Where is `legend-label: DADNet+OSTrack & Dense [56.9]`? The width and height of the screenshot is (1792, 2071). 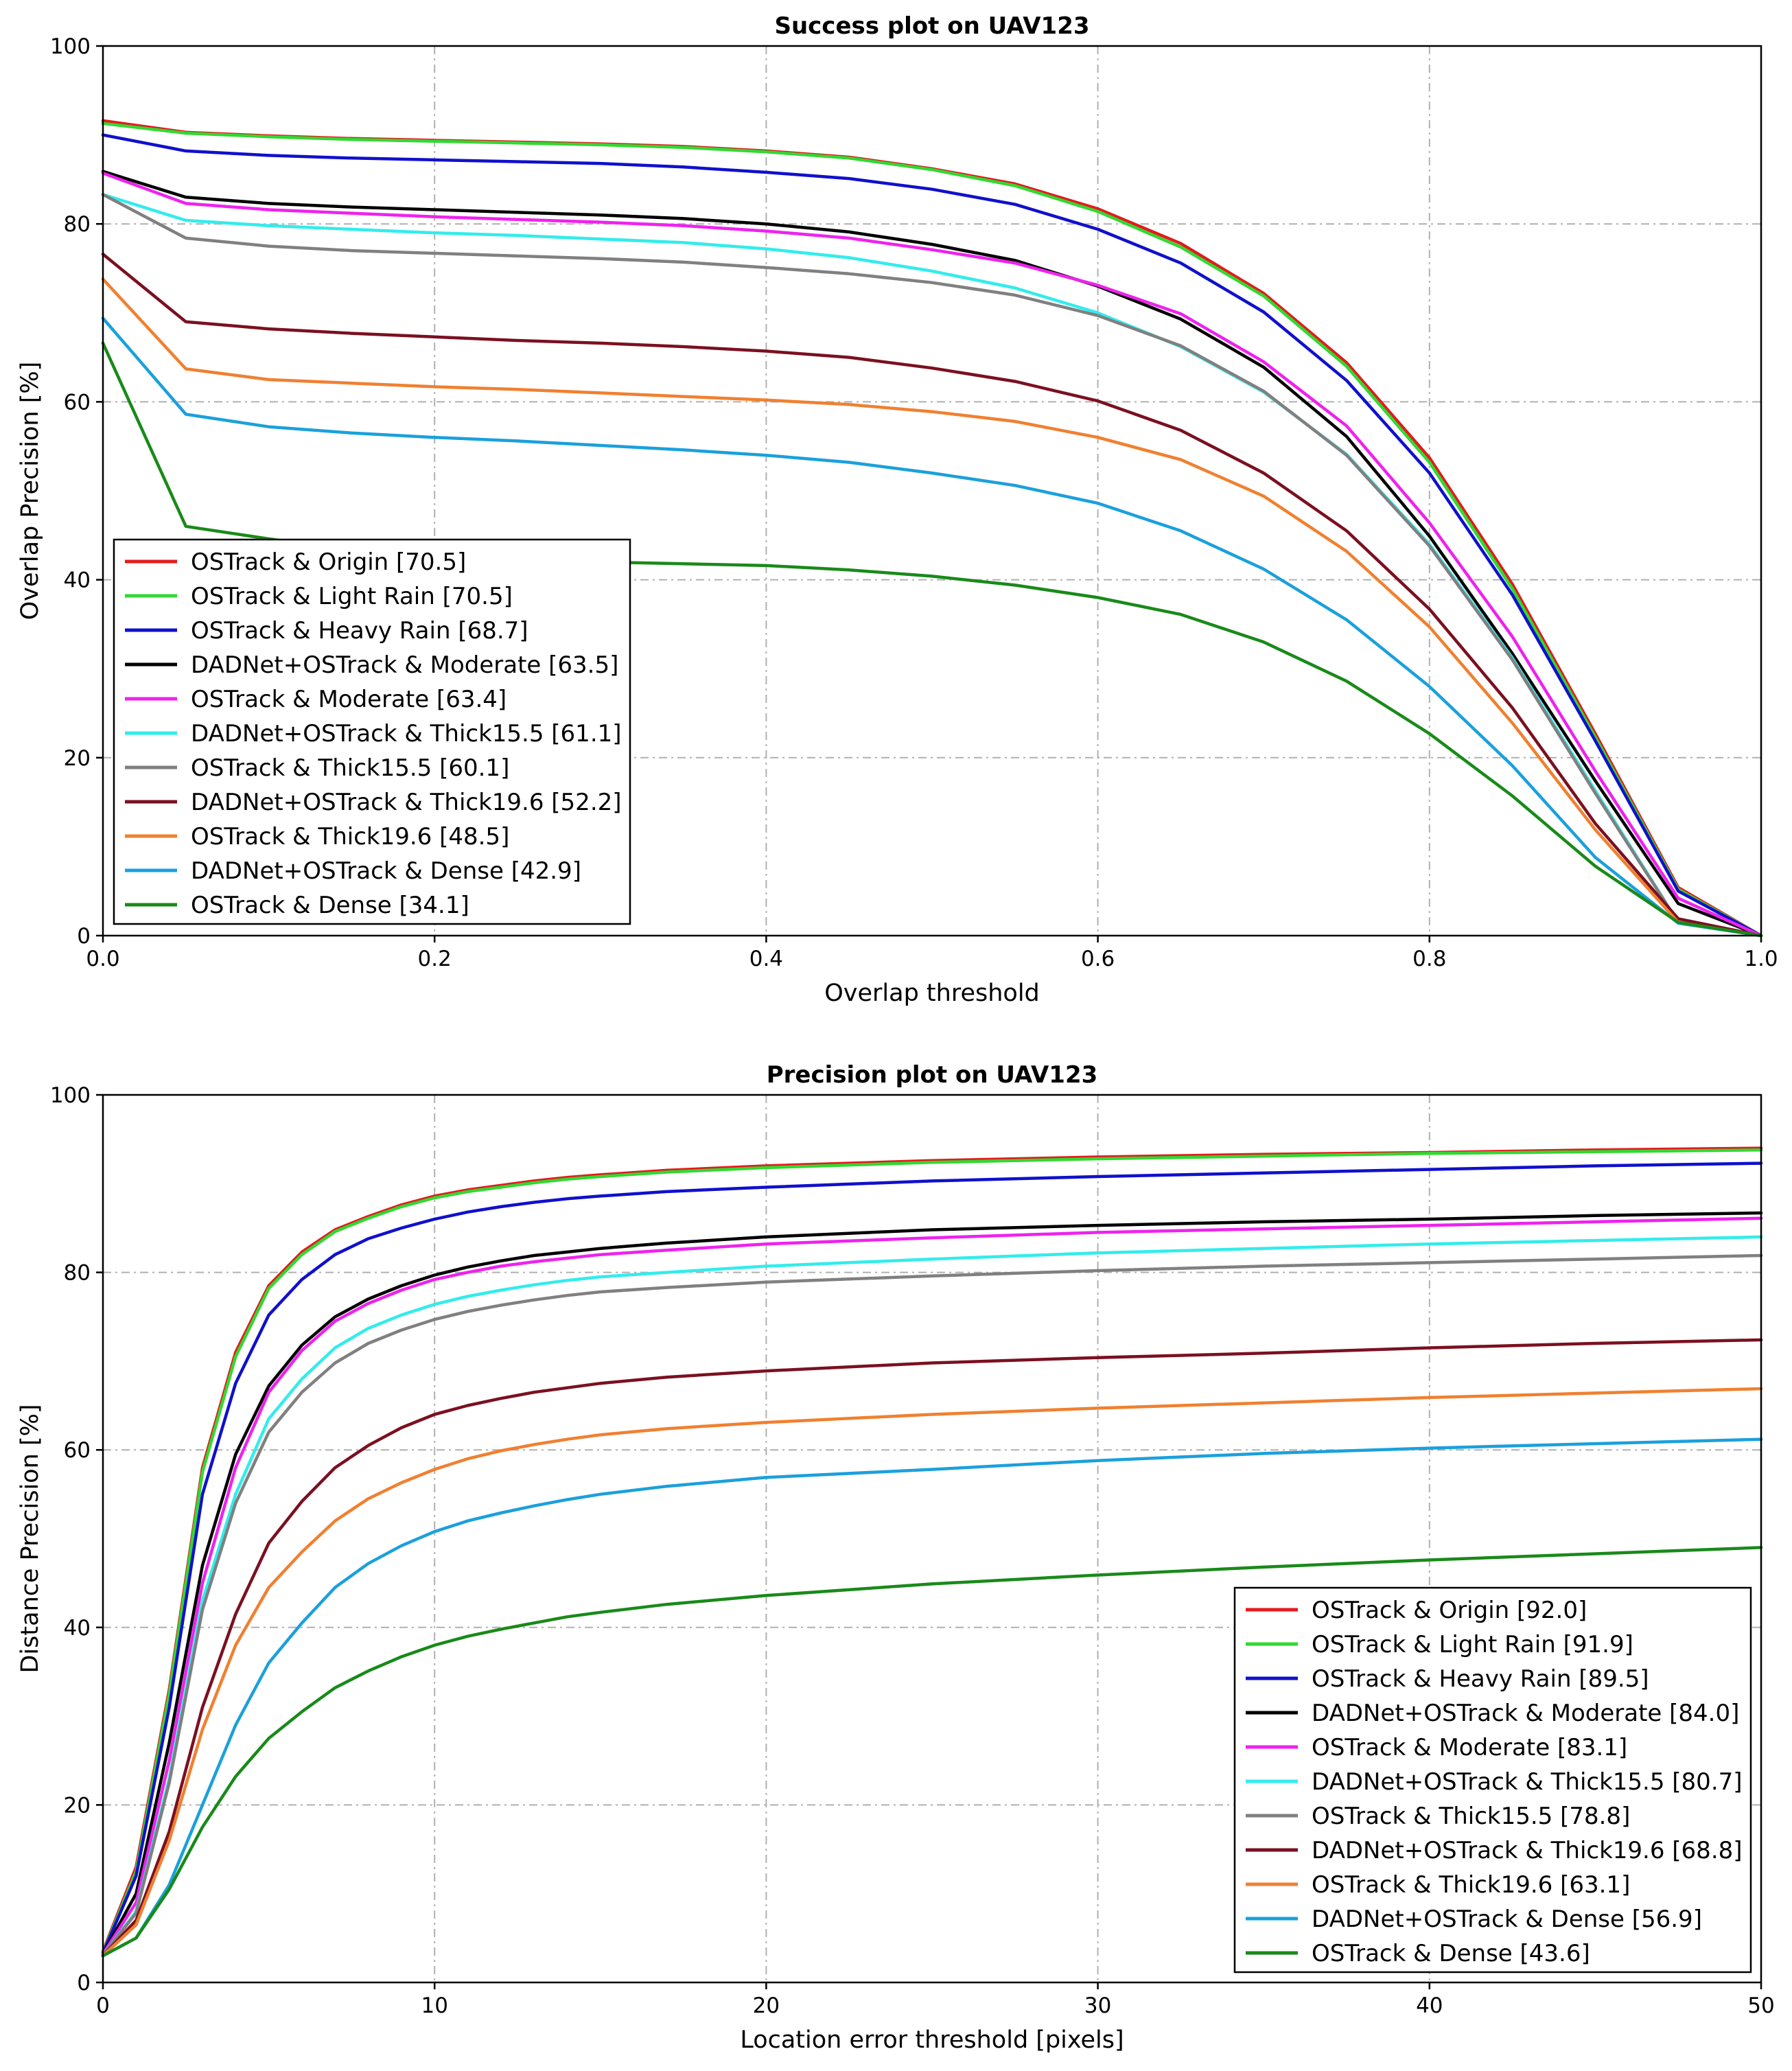 legend-label: DADNet+OSTrack & Dense [56.9] is located at coordinates (1507, 1919).